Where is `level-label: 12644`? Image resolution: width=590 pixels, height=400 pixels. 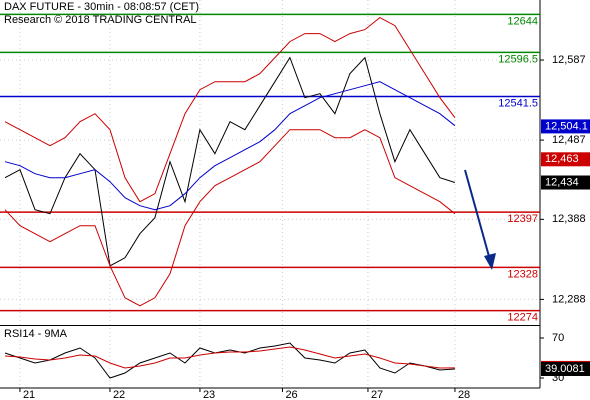
level-label: 12644 is located at coordinates (522, 21).